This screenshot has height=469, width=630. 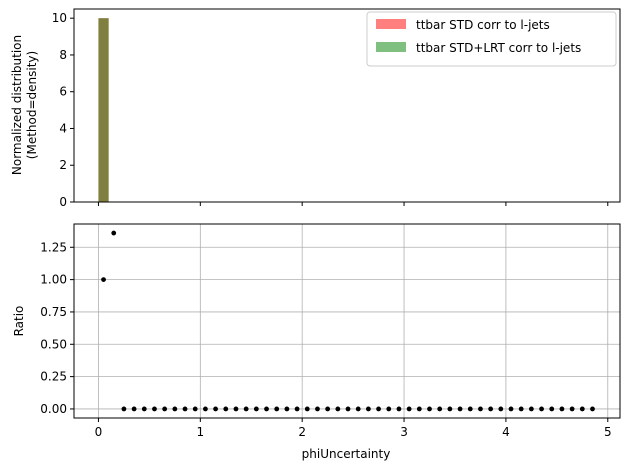 I want to click on bottom-ytick-label: 1.00, so click(x=53, y=280).